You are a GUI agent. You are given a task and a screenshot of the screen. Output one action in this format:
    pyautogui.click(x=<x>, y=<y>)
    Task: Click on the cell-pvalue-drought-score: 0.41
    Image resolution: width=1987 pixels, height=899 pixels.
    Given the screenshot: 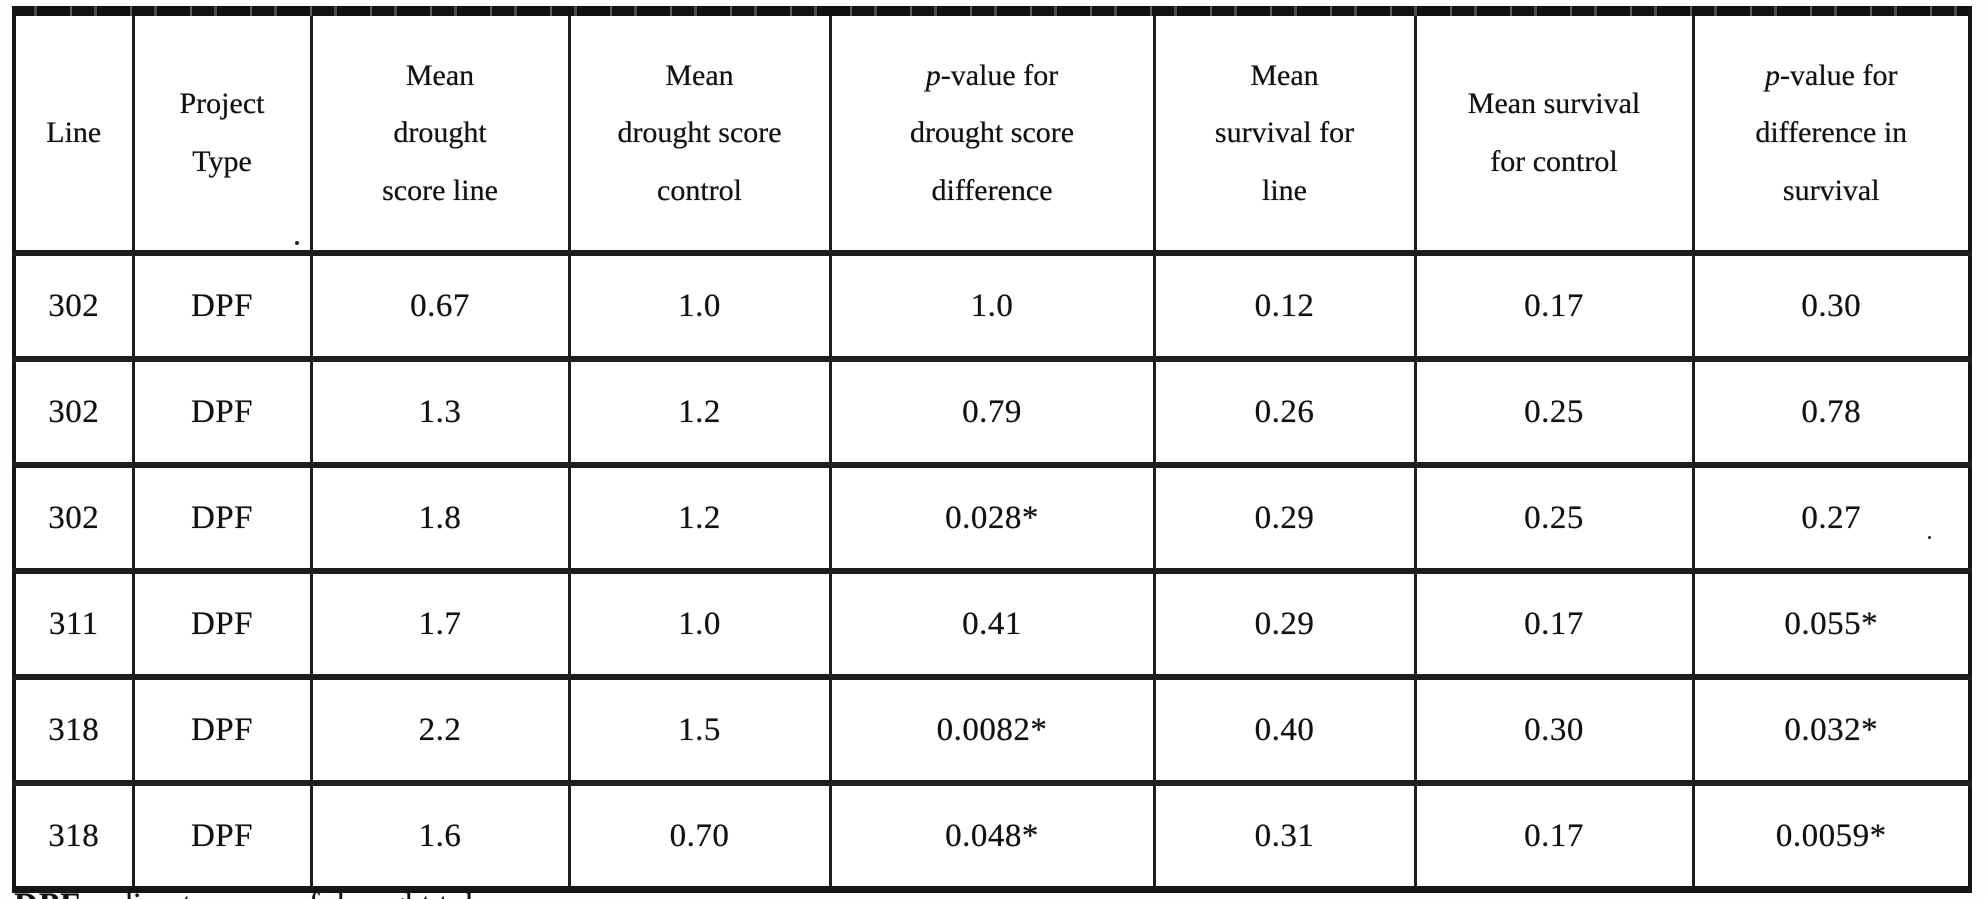 What is the action you would take?
    pyautogui.click(x=992, y=624)
    